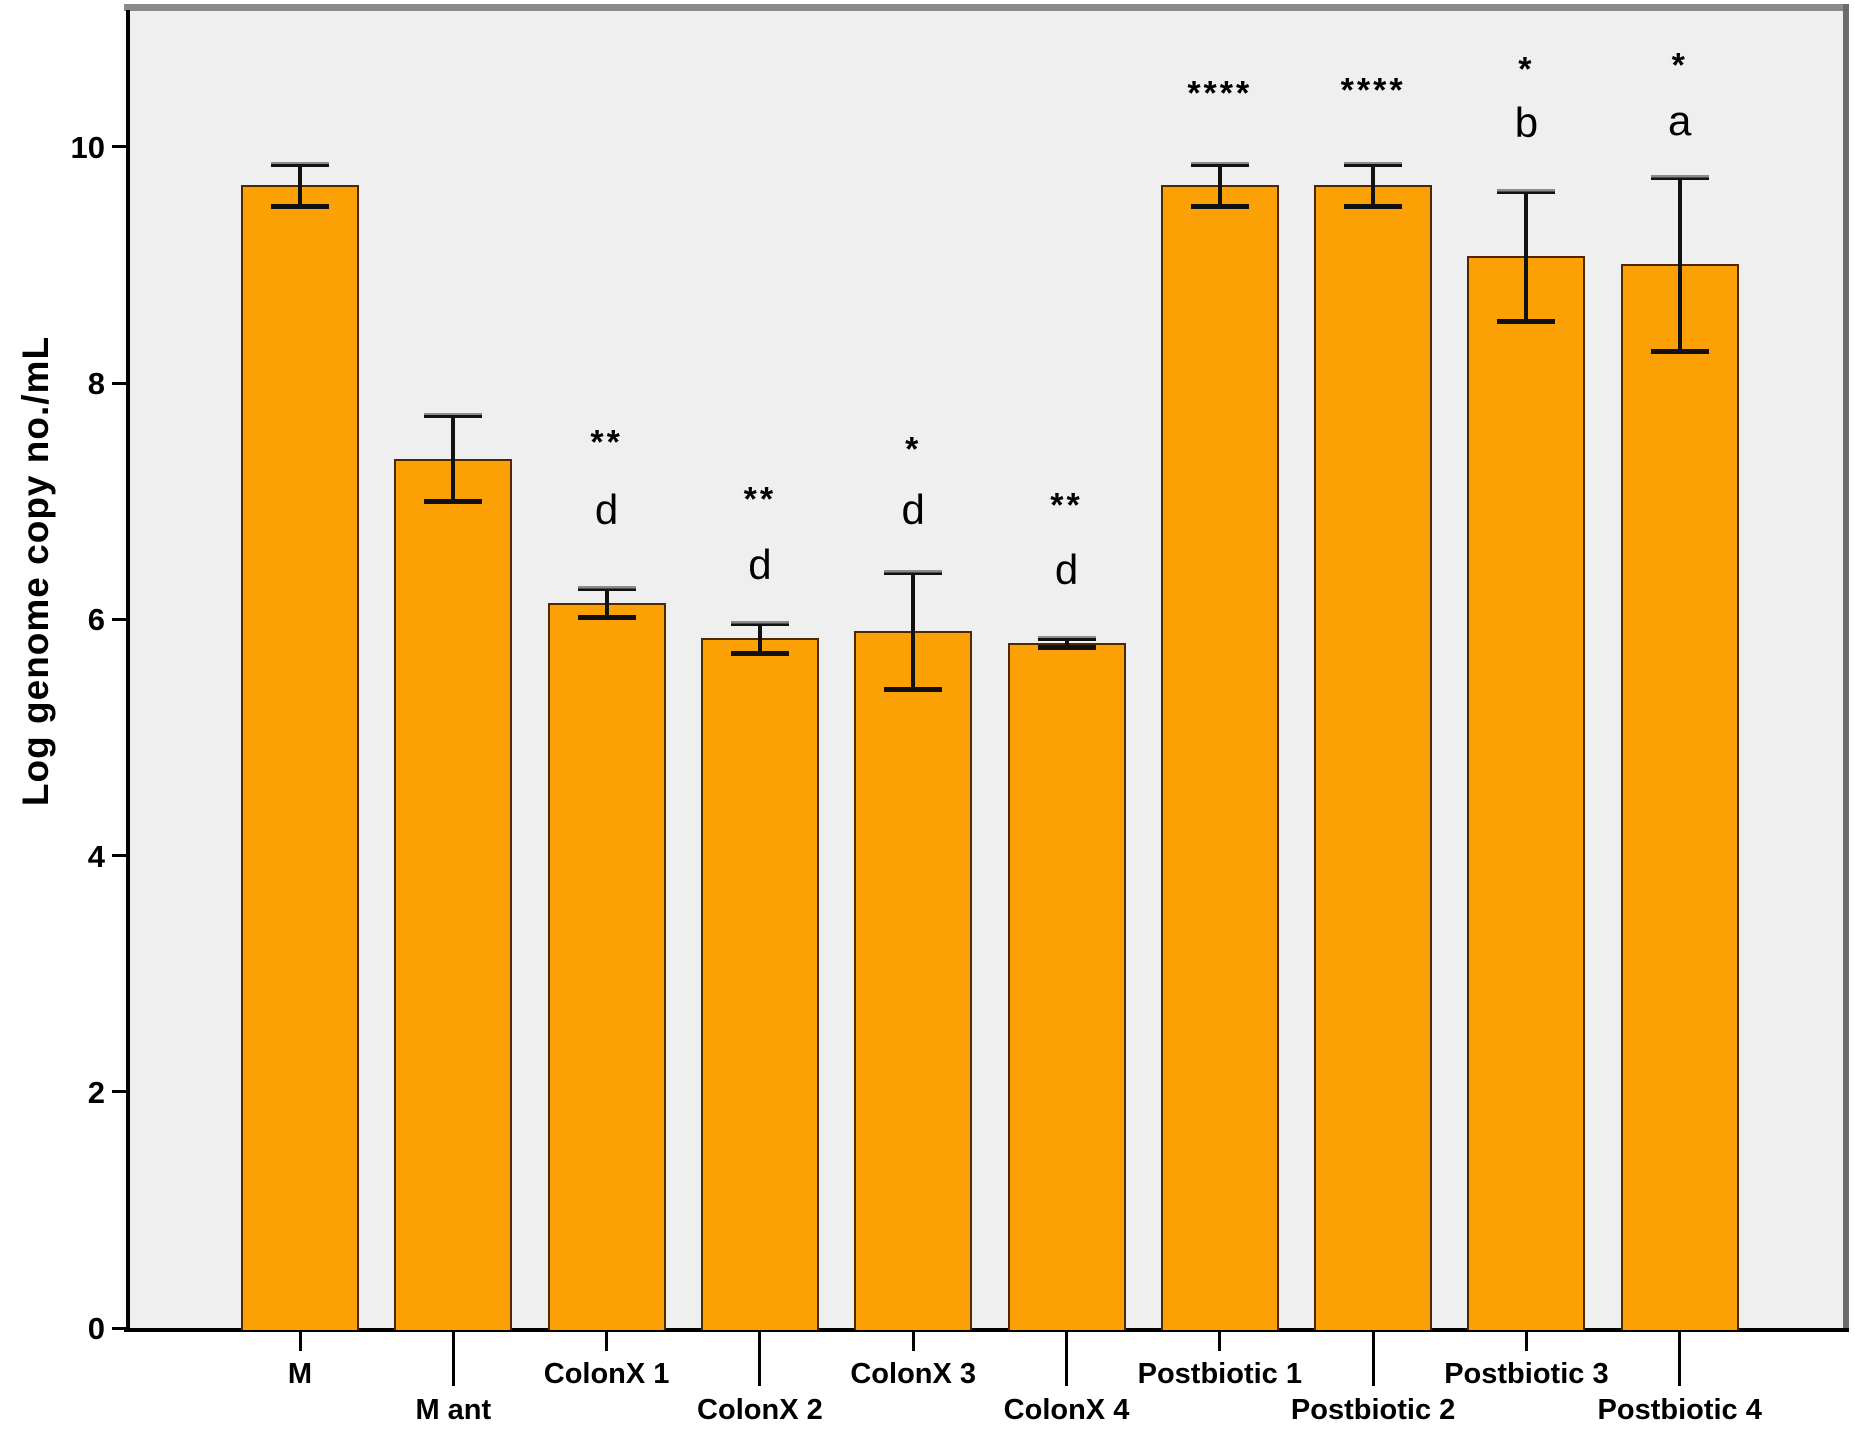 This screenshot has height=1437, width=1855. I want to click on plot-frame-top, so click(986, 7).